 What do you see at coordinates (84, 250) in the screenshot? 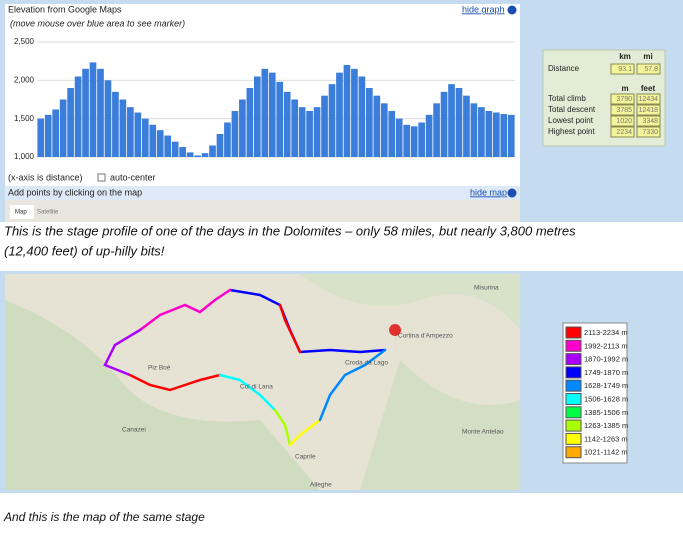
I see `caption-line: (12,400 feet) of up-hilly bits!` at bounding box center [84, 250].